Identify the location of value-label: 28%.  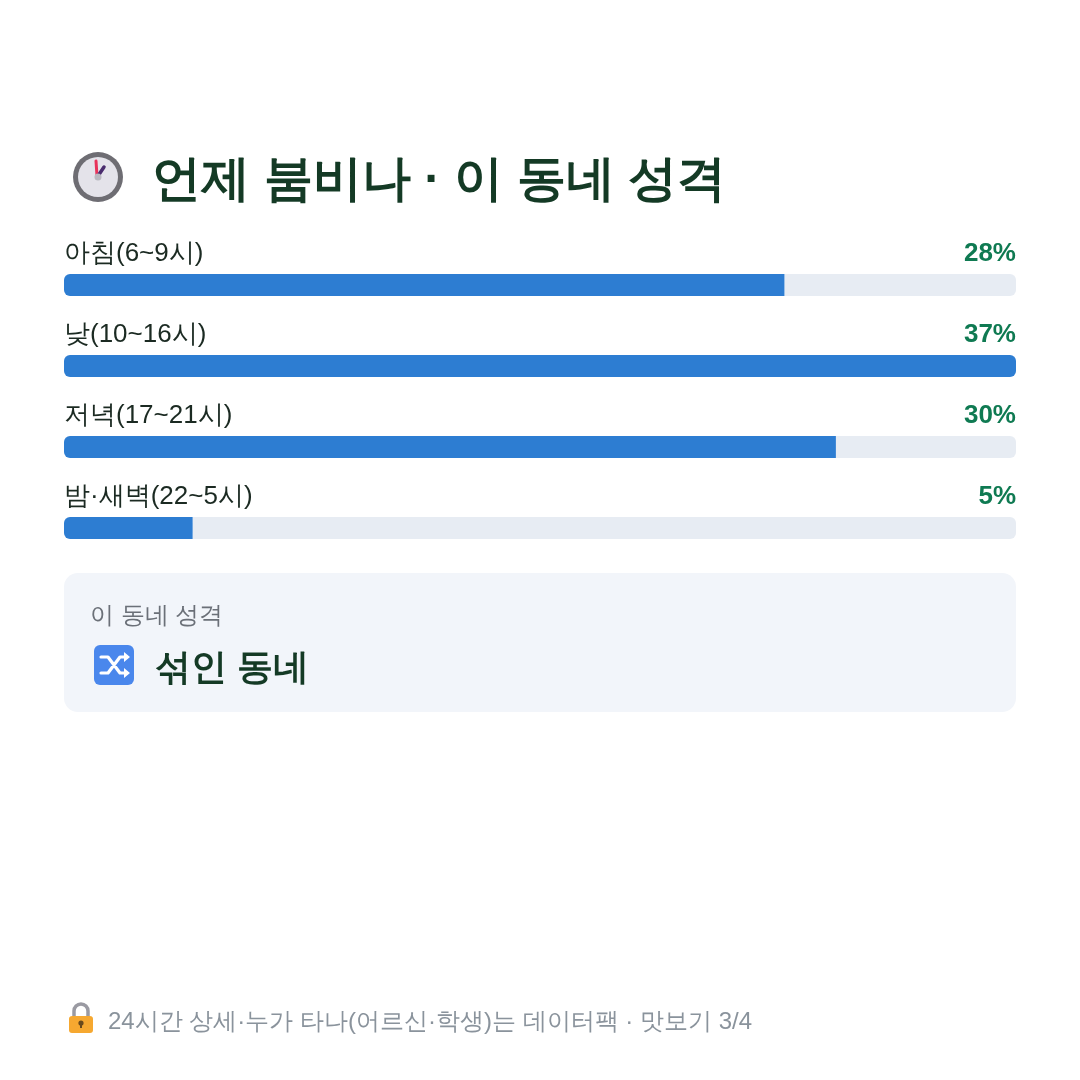
(989, 252).